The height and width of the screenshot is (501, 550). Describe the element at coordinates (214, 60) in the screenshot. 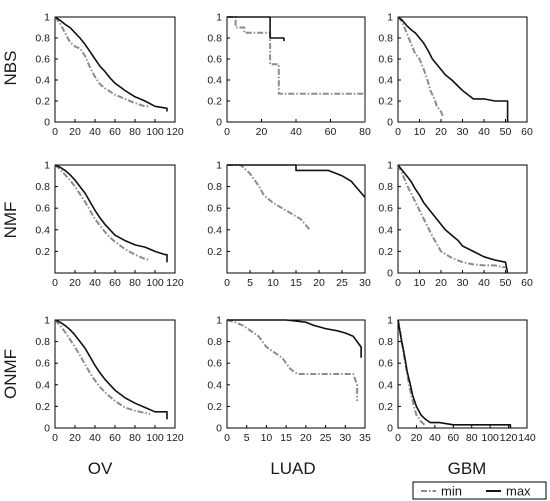

I see `panel-nbs-luad-y-tick-label: 0.6` at that location.